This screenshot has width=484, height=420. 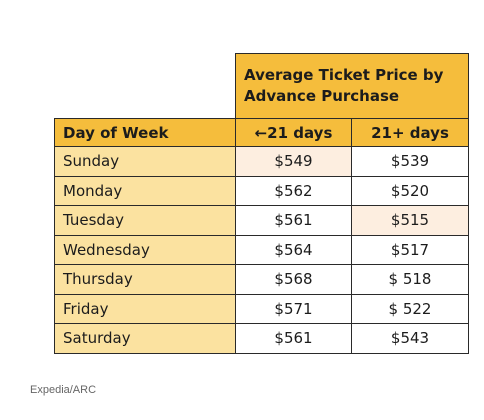 I want to click on day-cell: Tuesday, so click(x=145, y=220).